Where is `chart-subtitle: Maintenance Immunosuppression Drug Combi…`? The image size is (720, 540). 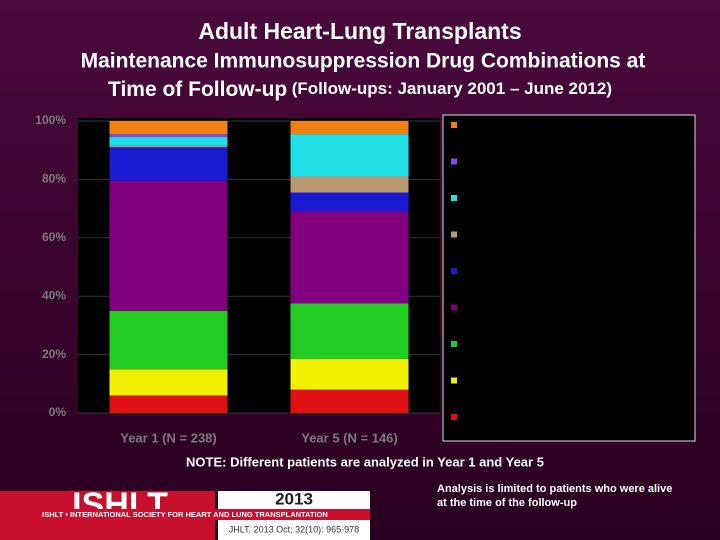
chart-subtitle: Maintenance Immunosuppression Drug Combi… is located at coordinates (363, 61).